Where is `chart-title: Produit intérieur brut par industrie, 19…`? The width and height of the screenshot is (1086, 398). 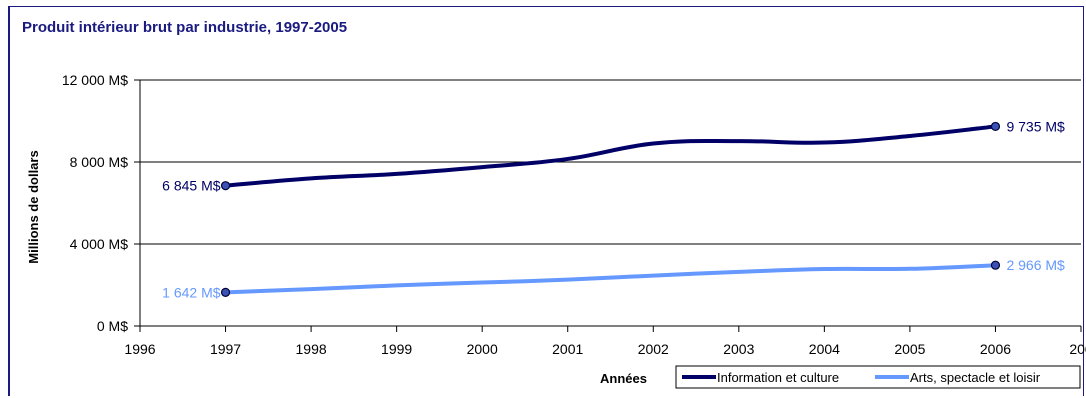
chart-title: Produit intérieur brut par industrie, 19… is located at coordinates (185, 27).